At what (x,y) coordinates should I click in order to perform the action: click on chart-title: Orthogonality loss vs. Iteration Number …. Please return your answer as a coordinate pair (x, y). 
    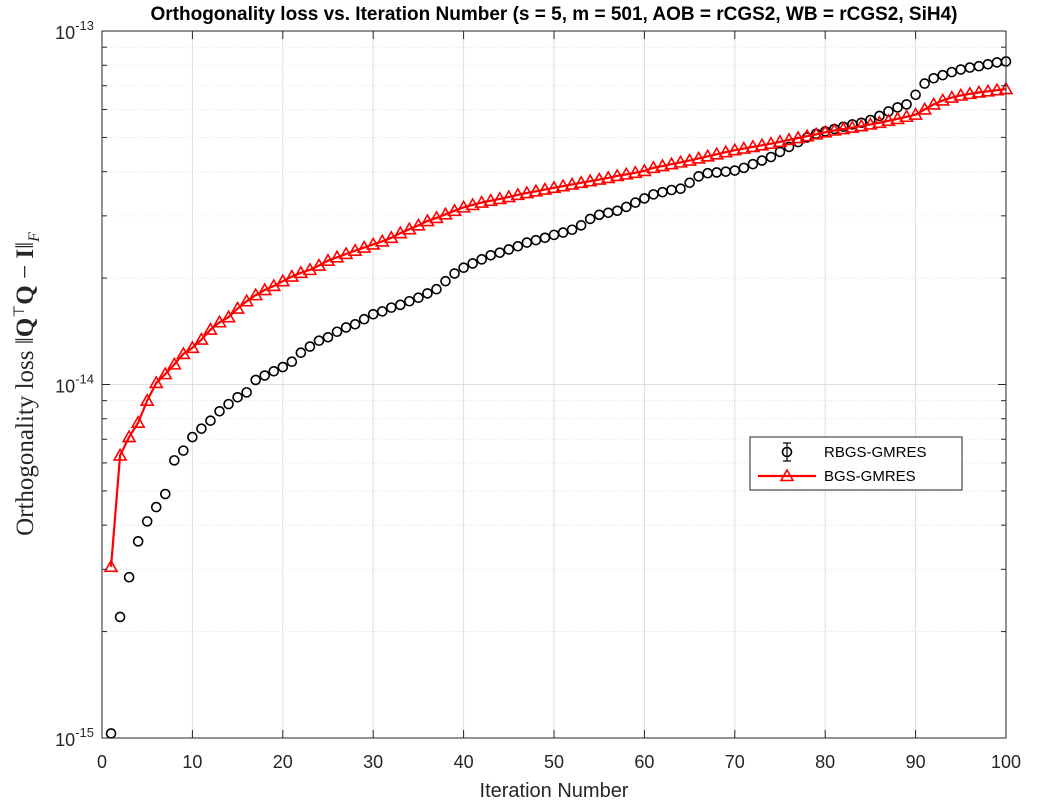
    Looking at the image, I should click on (553, 14).